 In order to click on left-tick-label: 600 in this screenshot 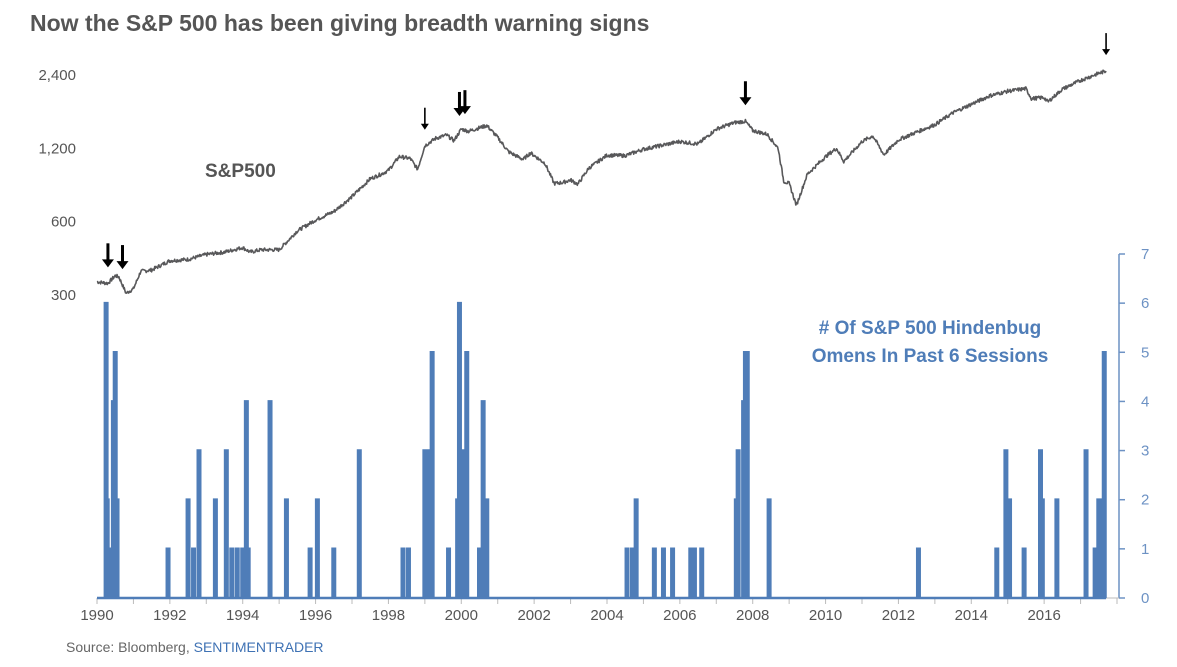, I will do `click(63, 222)`.